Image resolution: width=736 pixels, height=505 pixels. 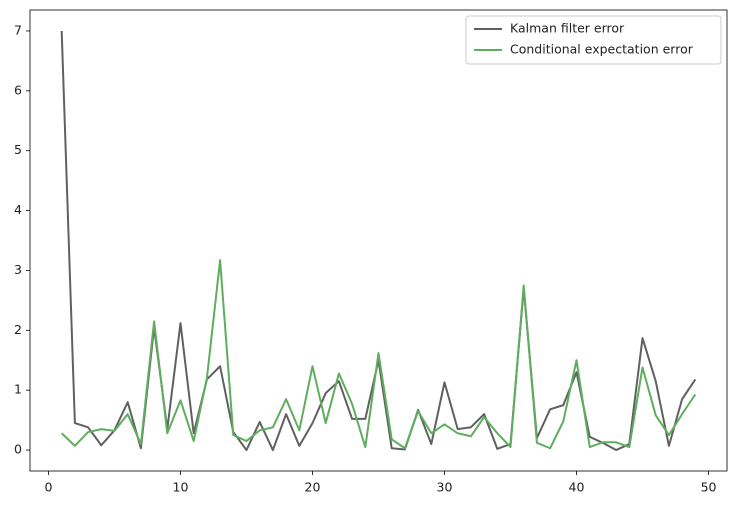 What do you see at coordinates (18, 89) in the screenshot?
I see `y-tick-label: 6` at bounding box center [18, 89].